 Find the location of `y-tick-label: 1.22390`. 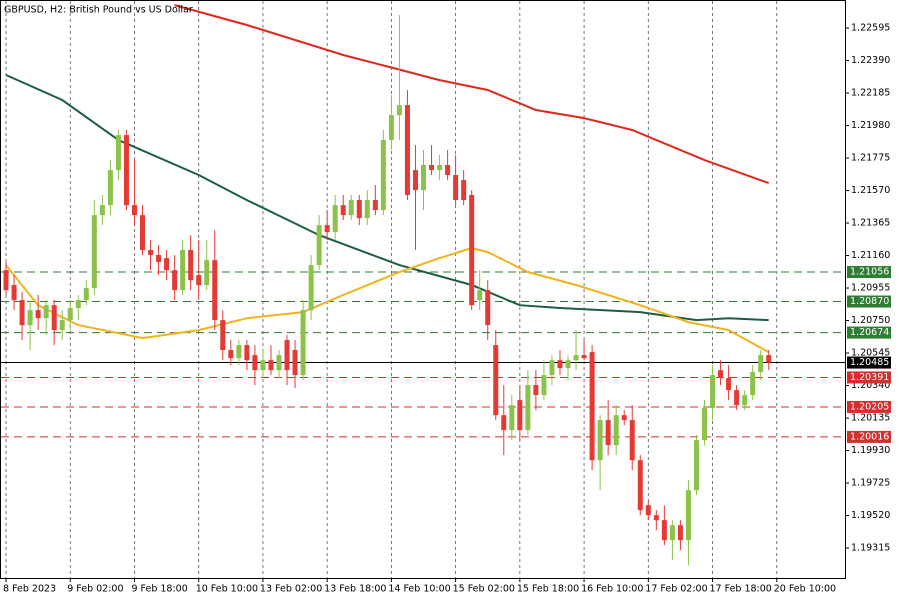

y-tick-label: 1.22390 is located at coordinates (870, 60).